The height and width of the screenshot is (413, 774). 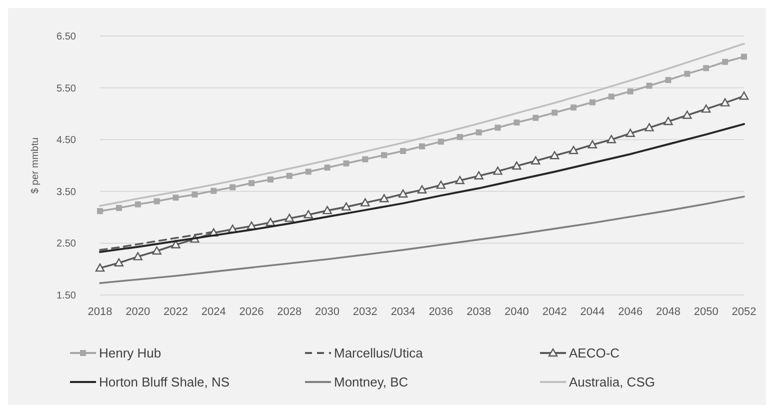 What do you see at coordinates (138, 312) in the screenshot?
I see `x-tick-label: 2020` at bounding box center [138, 312].